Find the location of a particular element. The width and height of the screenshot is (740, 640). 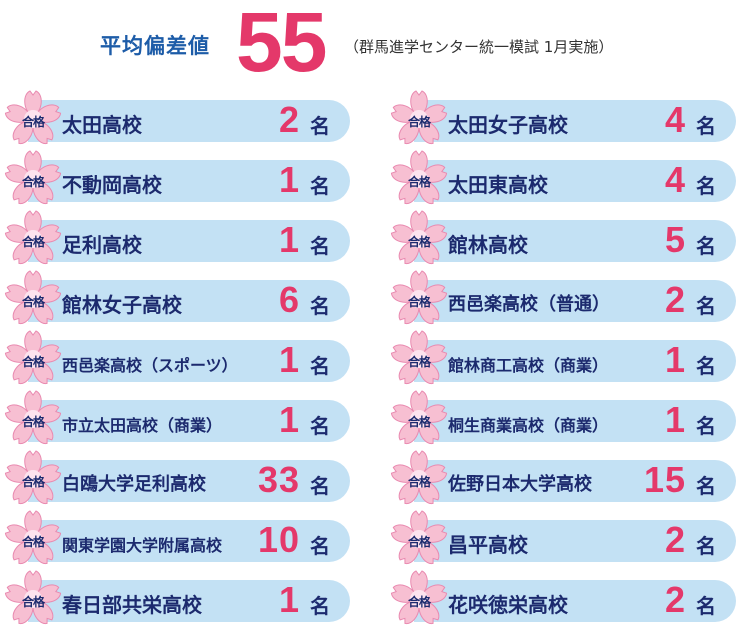

school-name: 市立太田高校（商業） is located at coordinates (142, 425).